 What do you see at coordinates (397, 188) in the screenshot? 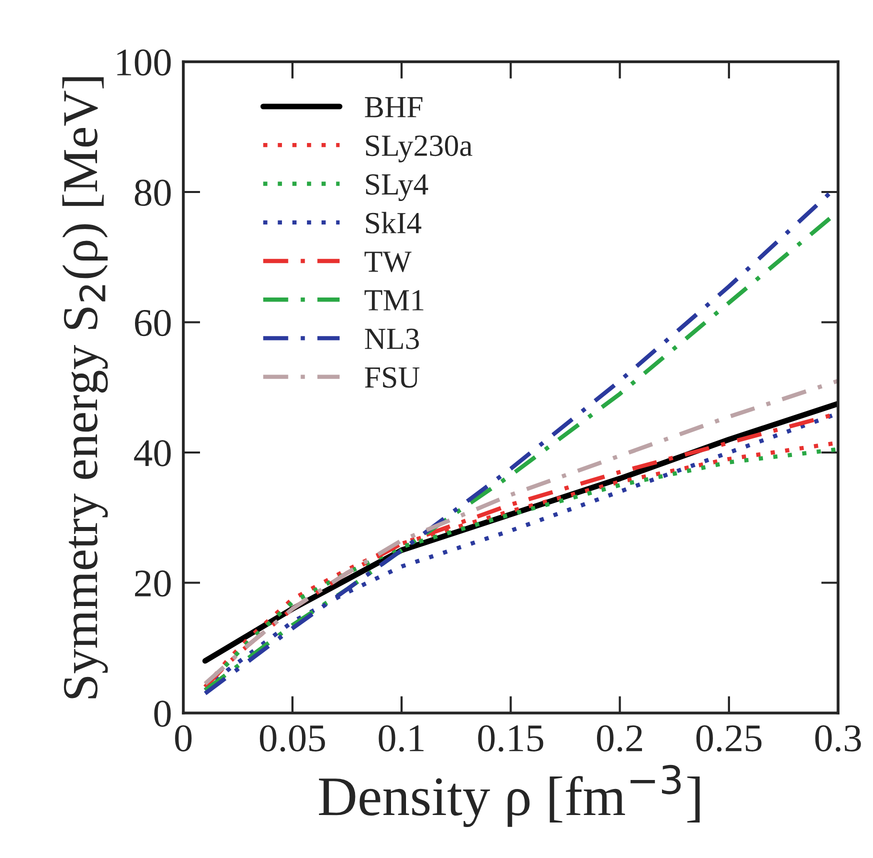
I see `legend-label: SLy4` at bounding box center [397, 188].